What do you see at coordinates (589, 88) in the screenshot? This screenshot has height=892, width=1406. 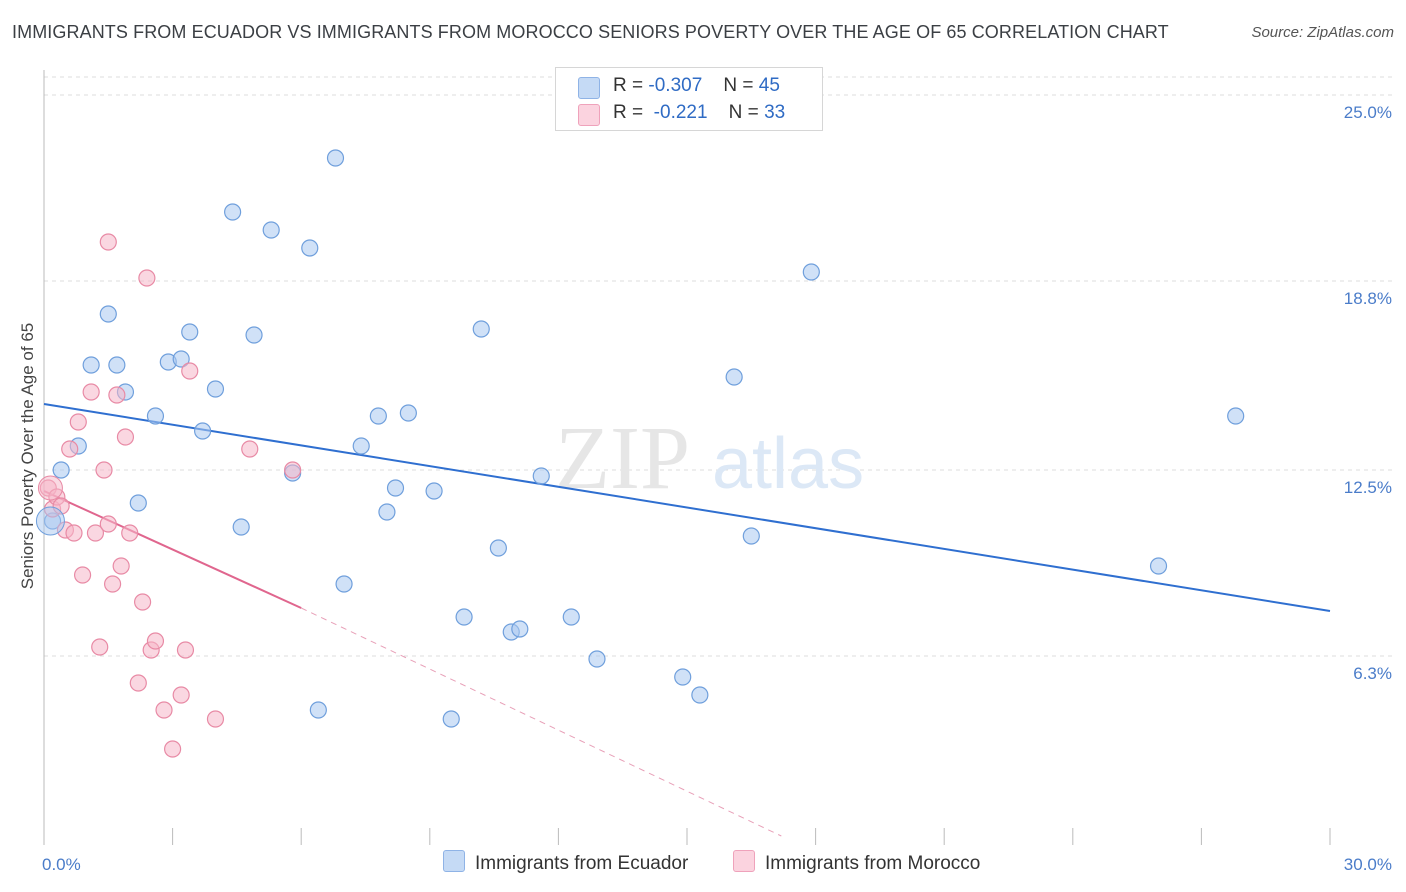 I see `legend-swatch-ecuador` at bounding box center [589, 88].